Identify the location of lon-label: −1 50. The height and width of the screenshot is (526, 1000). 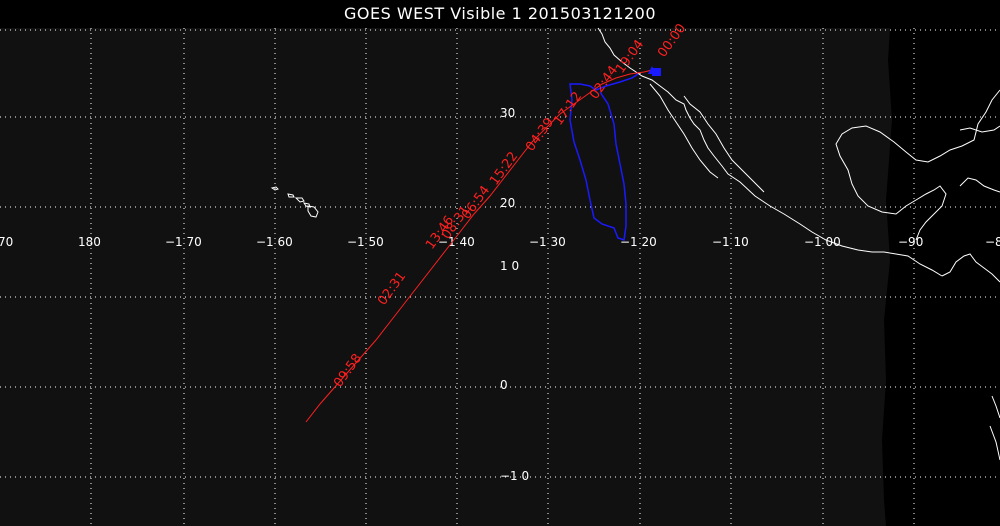
(365, 242).